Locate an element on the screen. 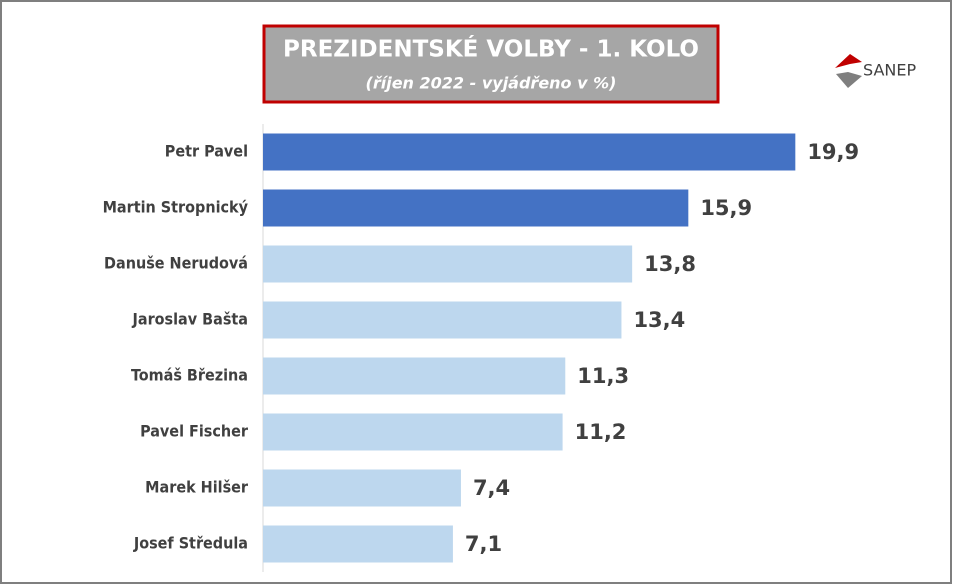  category-label: Martin Stropnický is located at coordinates (176, 207).